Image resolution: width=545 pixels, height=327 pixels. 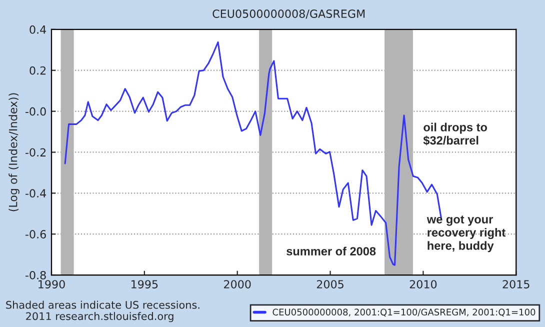 I want to click on annotation: oil drops to $32/barrel, so click(x=455, y=134).